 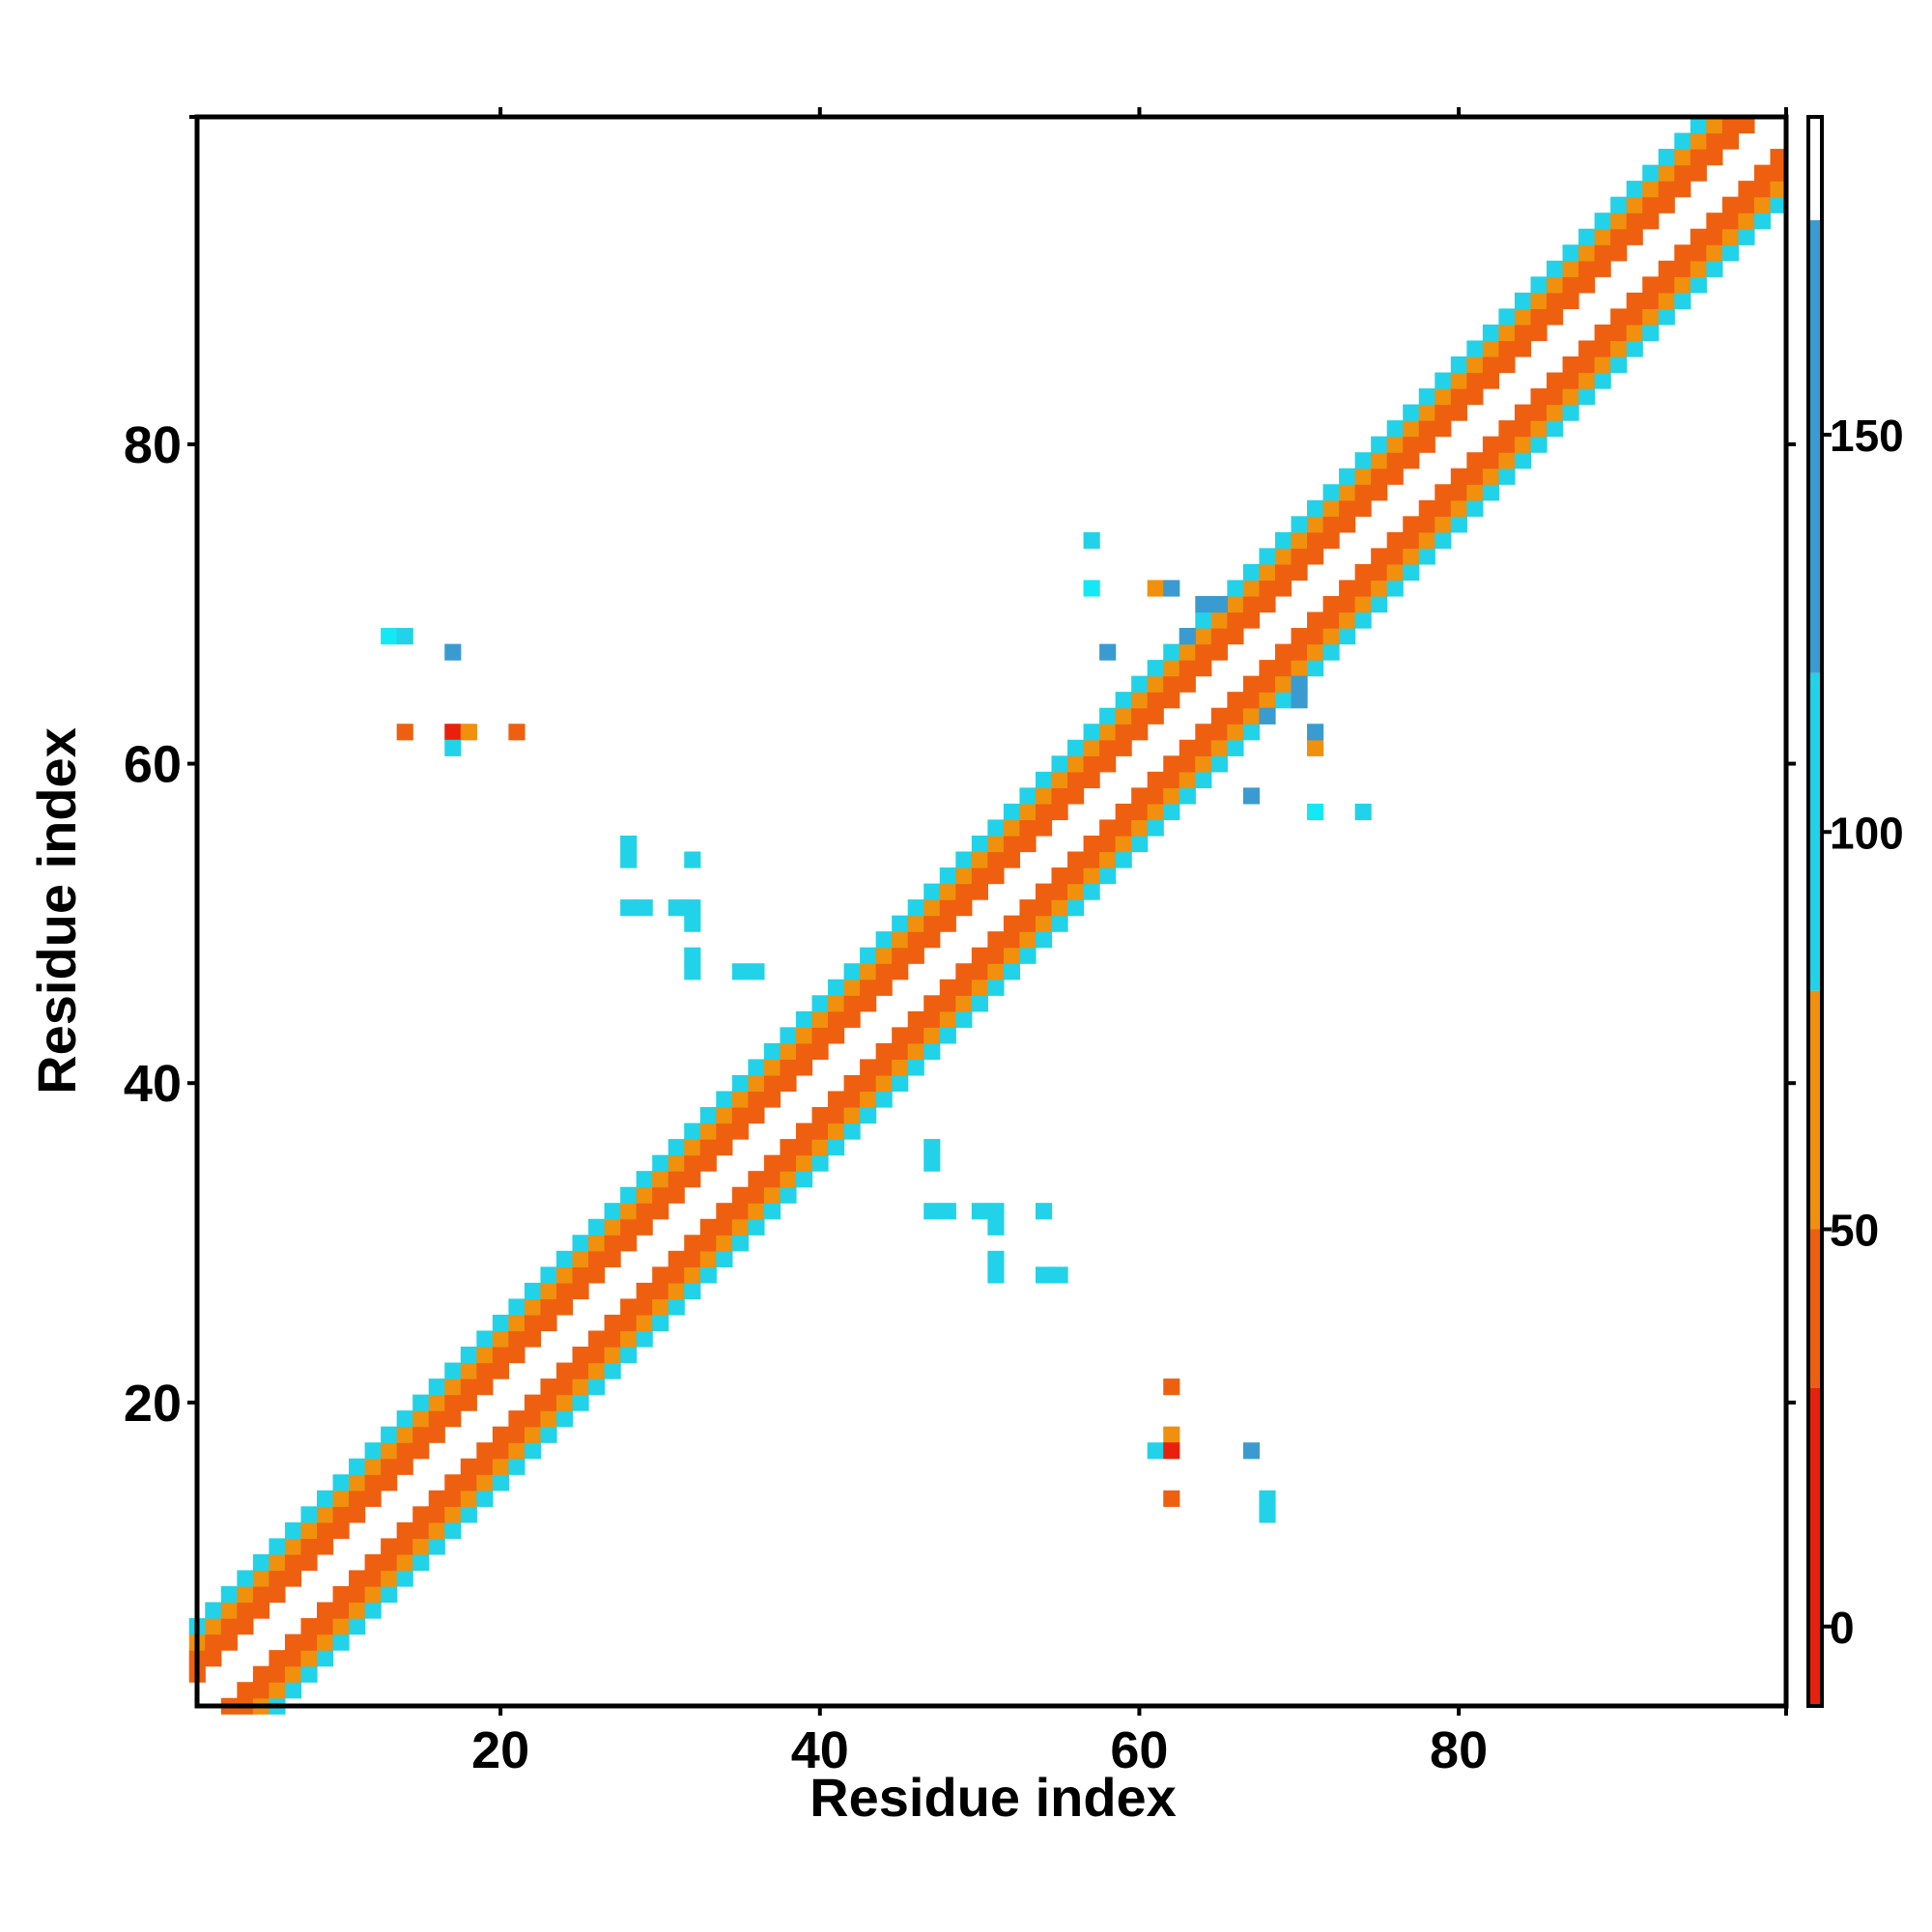 What do you see at coordinates (153, 1084) in the screenshot?
I see `y-tick-label: 40` at bounding box center [153, 1084].